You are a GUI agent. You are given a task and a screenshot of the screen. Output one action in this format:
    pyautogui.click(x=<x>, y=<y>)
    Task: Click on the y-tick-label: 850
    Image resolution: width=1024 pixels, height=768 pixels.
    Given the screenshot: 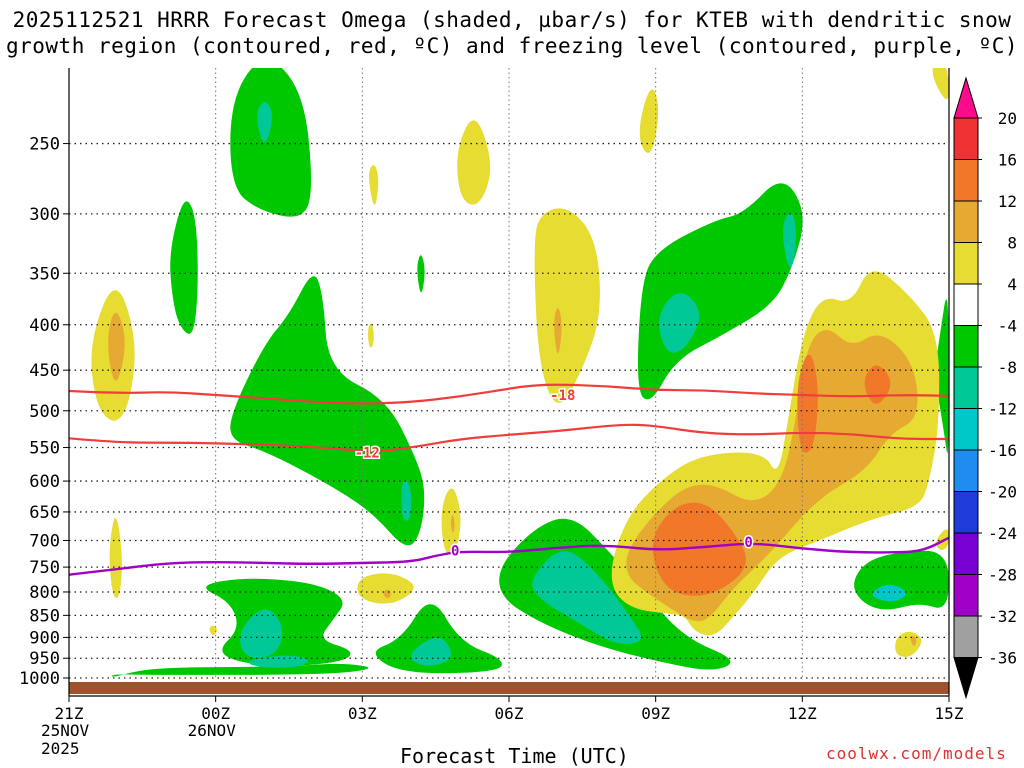 What is the action you would take?
    pyautogui.click(x=44, y=616)
    